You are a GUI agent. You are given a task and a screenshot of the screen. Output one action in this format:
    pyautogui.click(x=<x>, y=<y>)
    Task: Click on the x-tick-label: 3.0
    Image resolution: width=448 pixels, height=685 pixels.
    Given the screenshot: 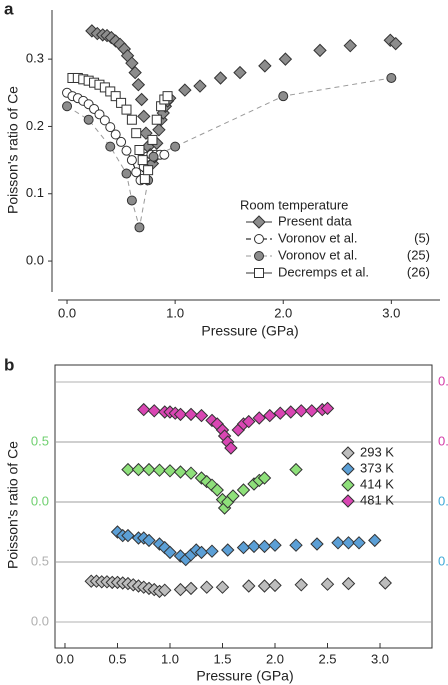 What is the action you would take?
    pyautogui.click(x=380, y=658)
    